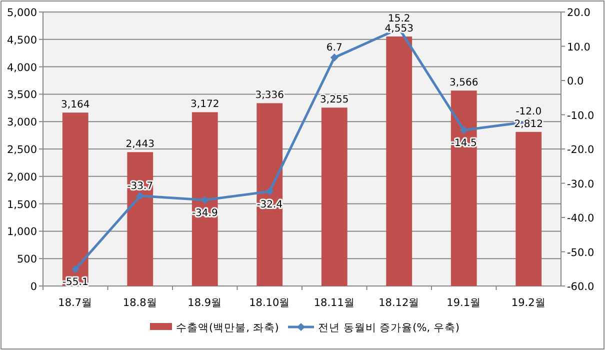  I want to click on y2-tick-label: -50.0, so click(580, 252).